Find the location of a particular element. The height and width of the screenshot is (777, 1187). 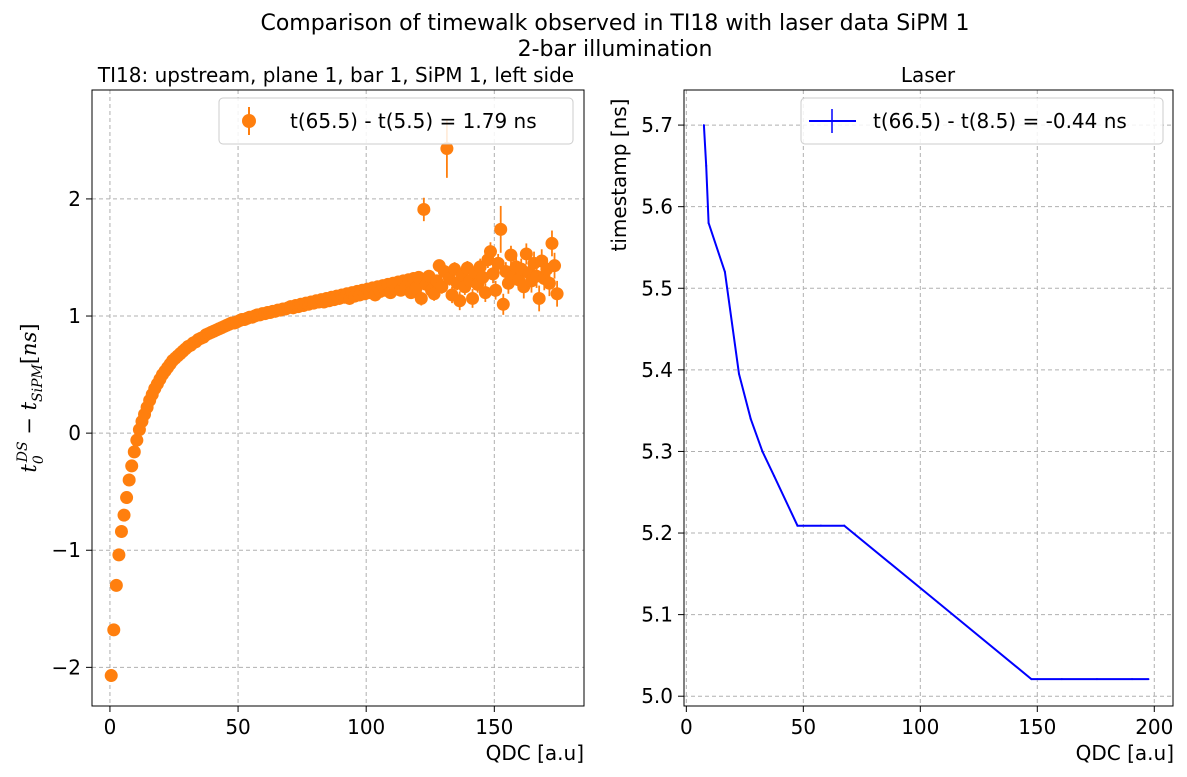

y-tick-label: 5.2 is located at coordinates (657, 533).